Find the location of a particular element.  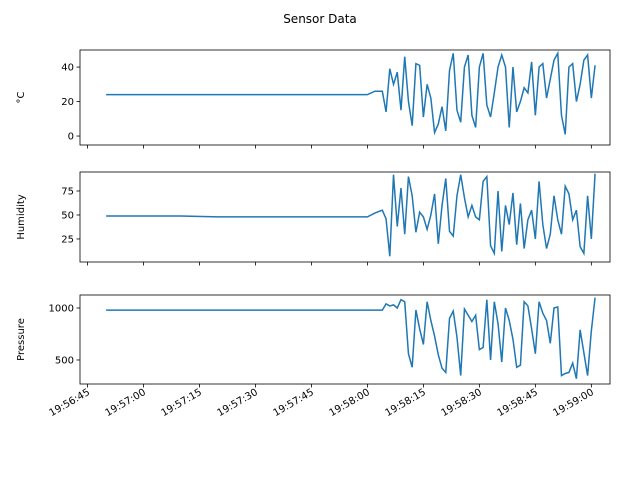

y-tick-label: 20 is located at coordinates (67, 102).